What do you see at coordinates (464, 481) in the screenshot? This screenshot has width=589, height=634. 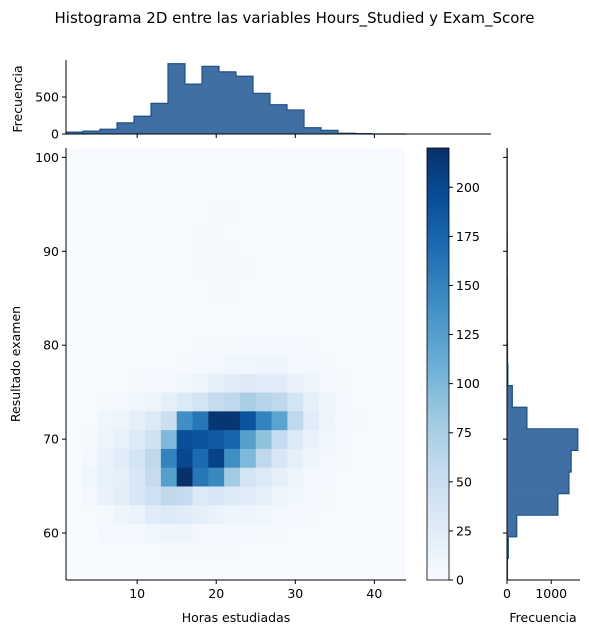 I see `colorbar-tick-label: 50` at bounding box center [464, 481].